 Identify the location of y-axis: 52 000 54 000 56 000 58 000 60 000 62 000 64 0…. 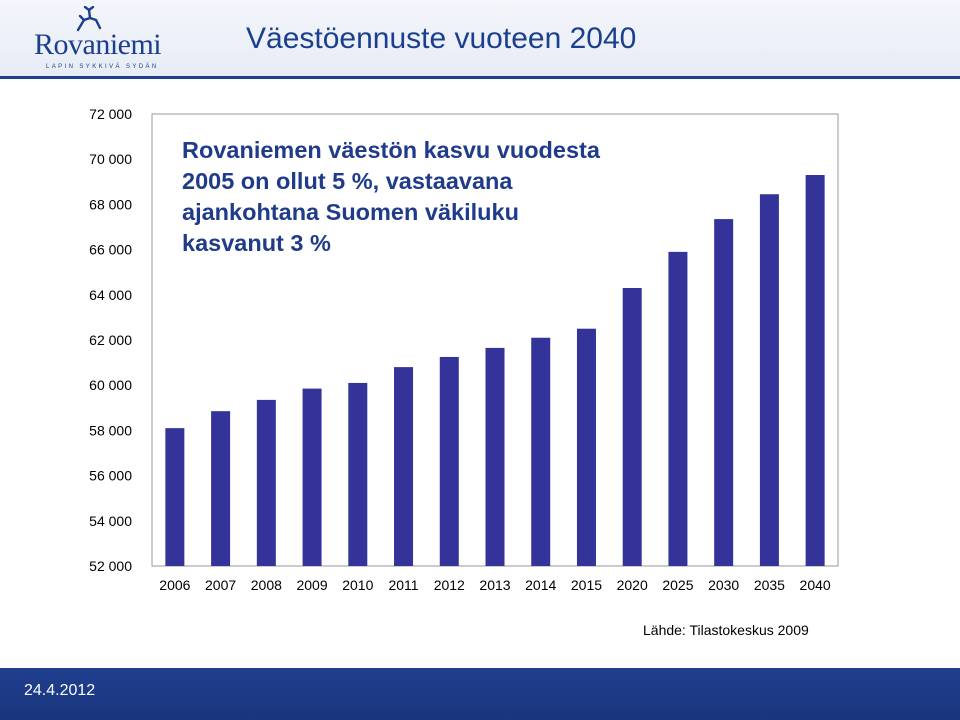
(110, 340).